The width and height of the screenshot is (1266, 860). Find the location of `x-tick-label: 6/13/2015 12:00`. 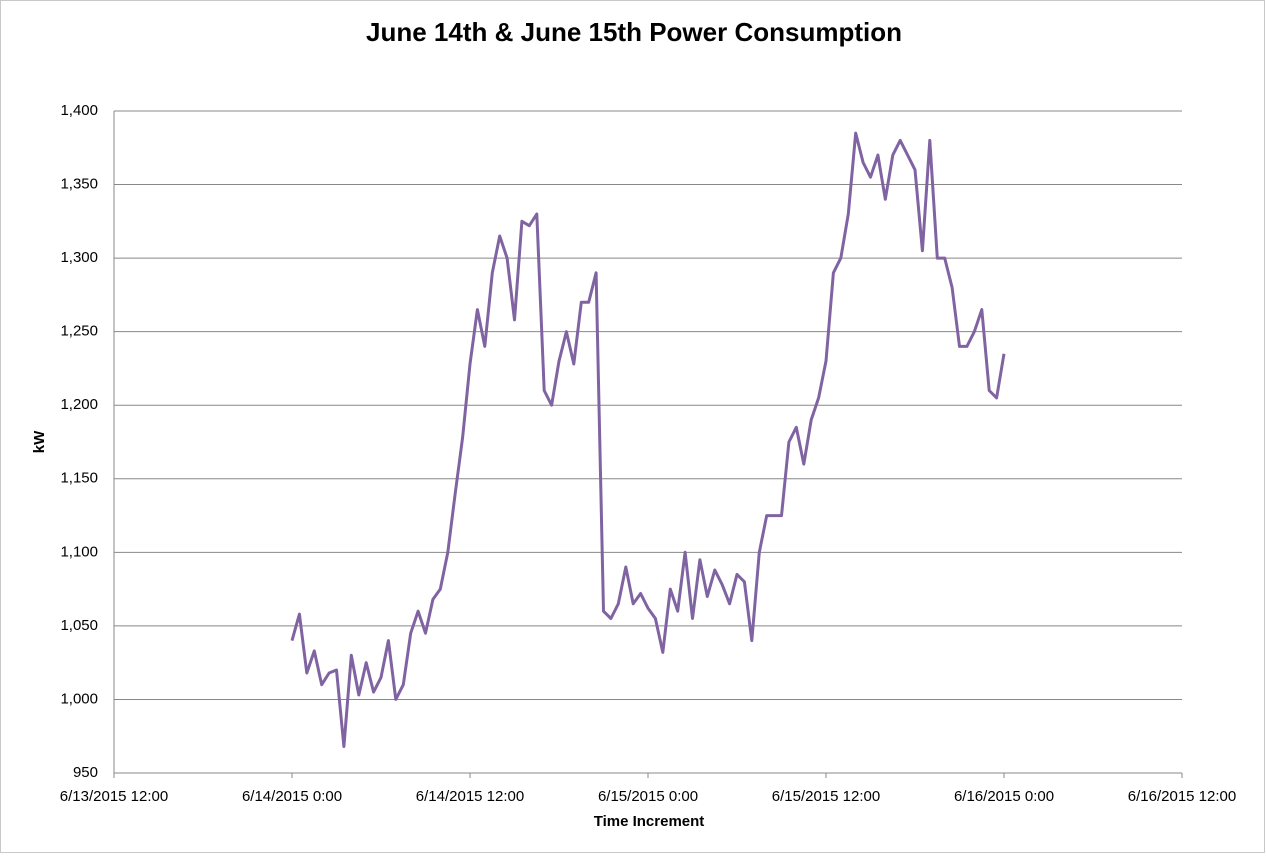

x-tick-label: 6/13/2015 12:00 is located at coordinates (114, 796).